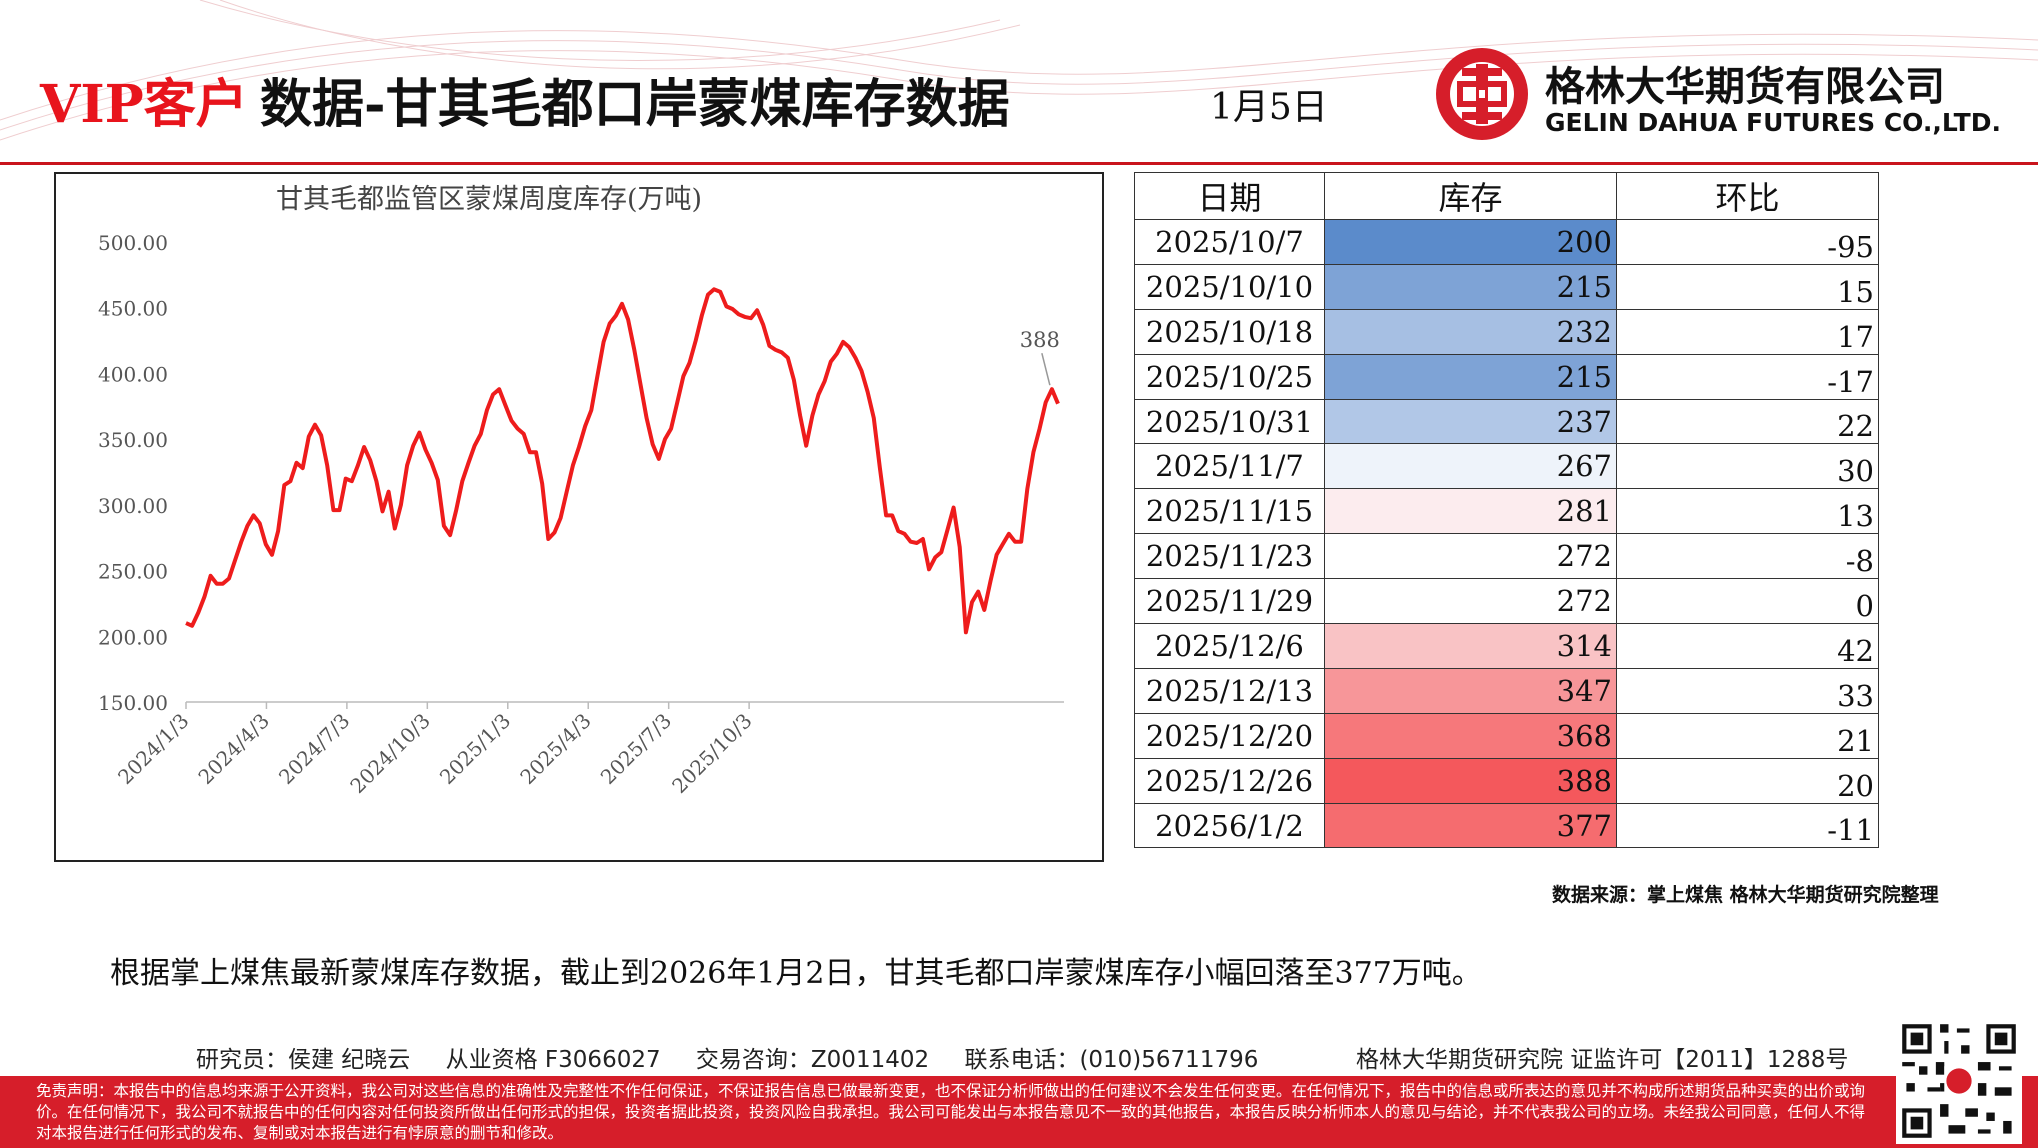 This screenshot has height=1148, width=2038. I want to click on researcher-names: 研究员：侯建 纪晓云, so click(303, 1060).